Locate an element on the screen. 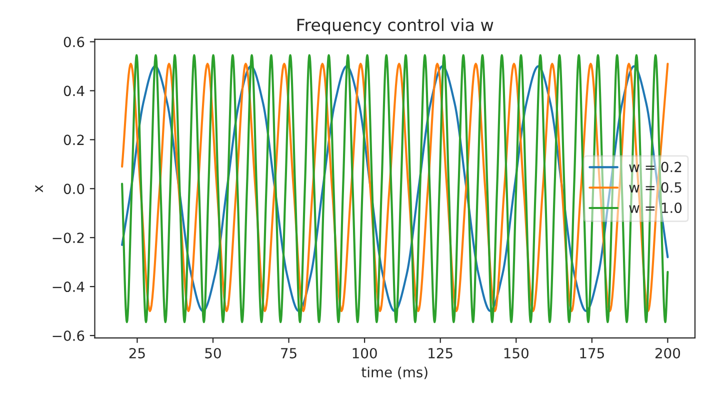  y-tick-label: 0.0 is located at coordinates (74, 189).